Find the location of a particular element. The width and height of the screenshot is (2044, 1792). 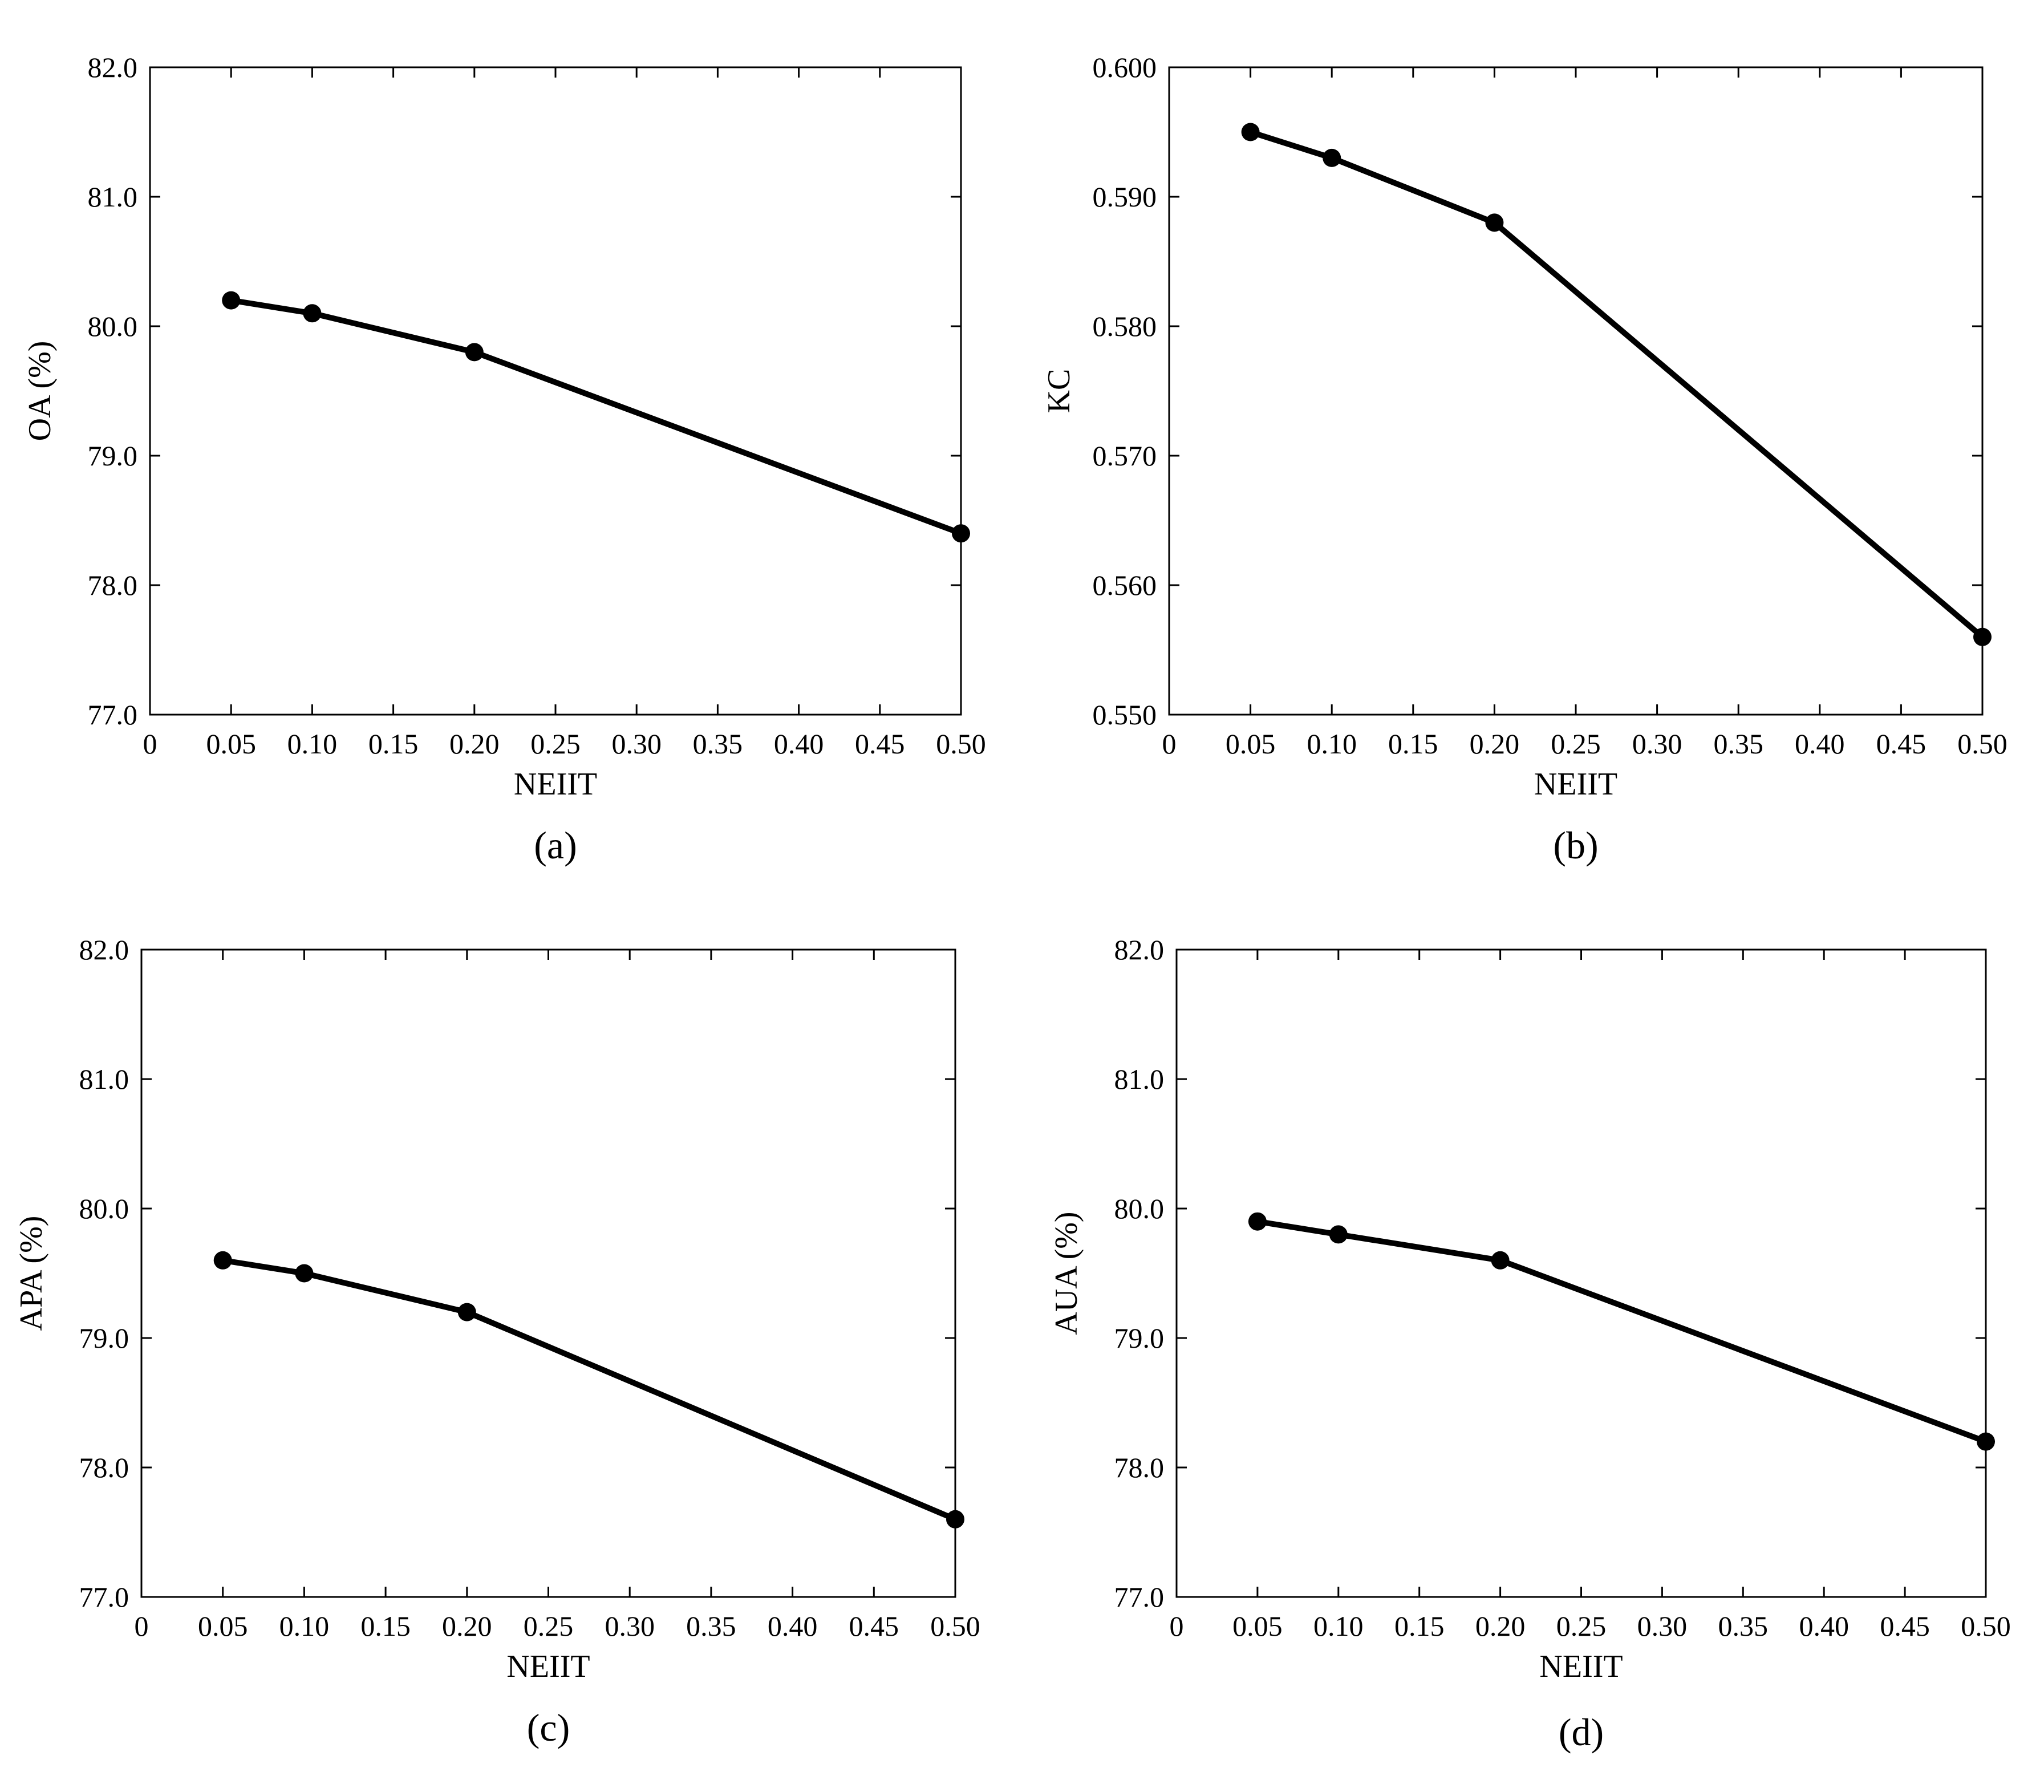

y-axis-label: AUA (%) is located at coordinates (1066, 1273).